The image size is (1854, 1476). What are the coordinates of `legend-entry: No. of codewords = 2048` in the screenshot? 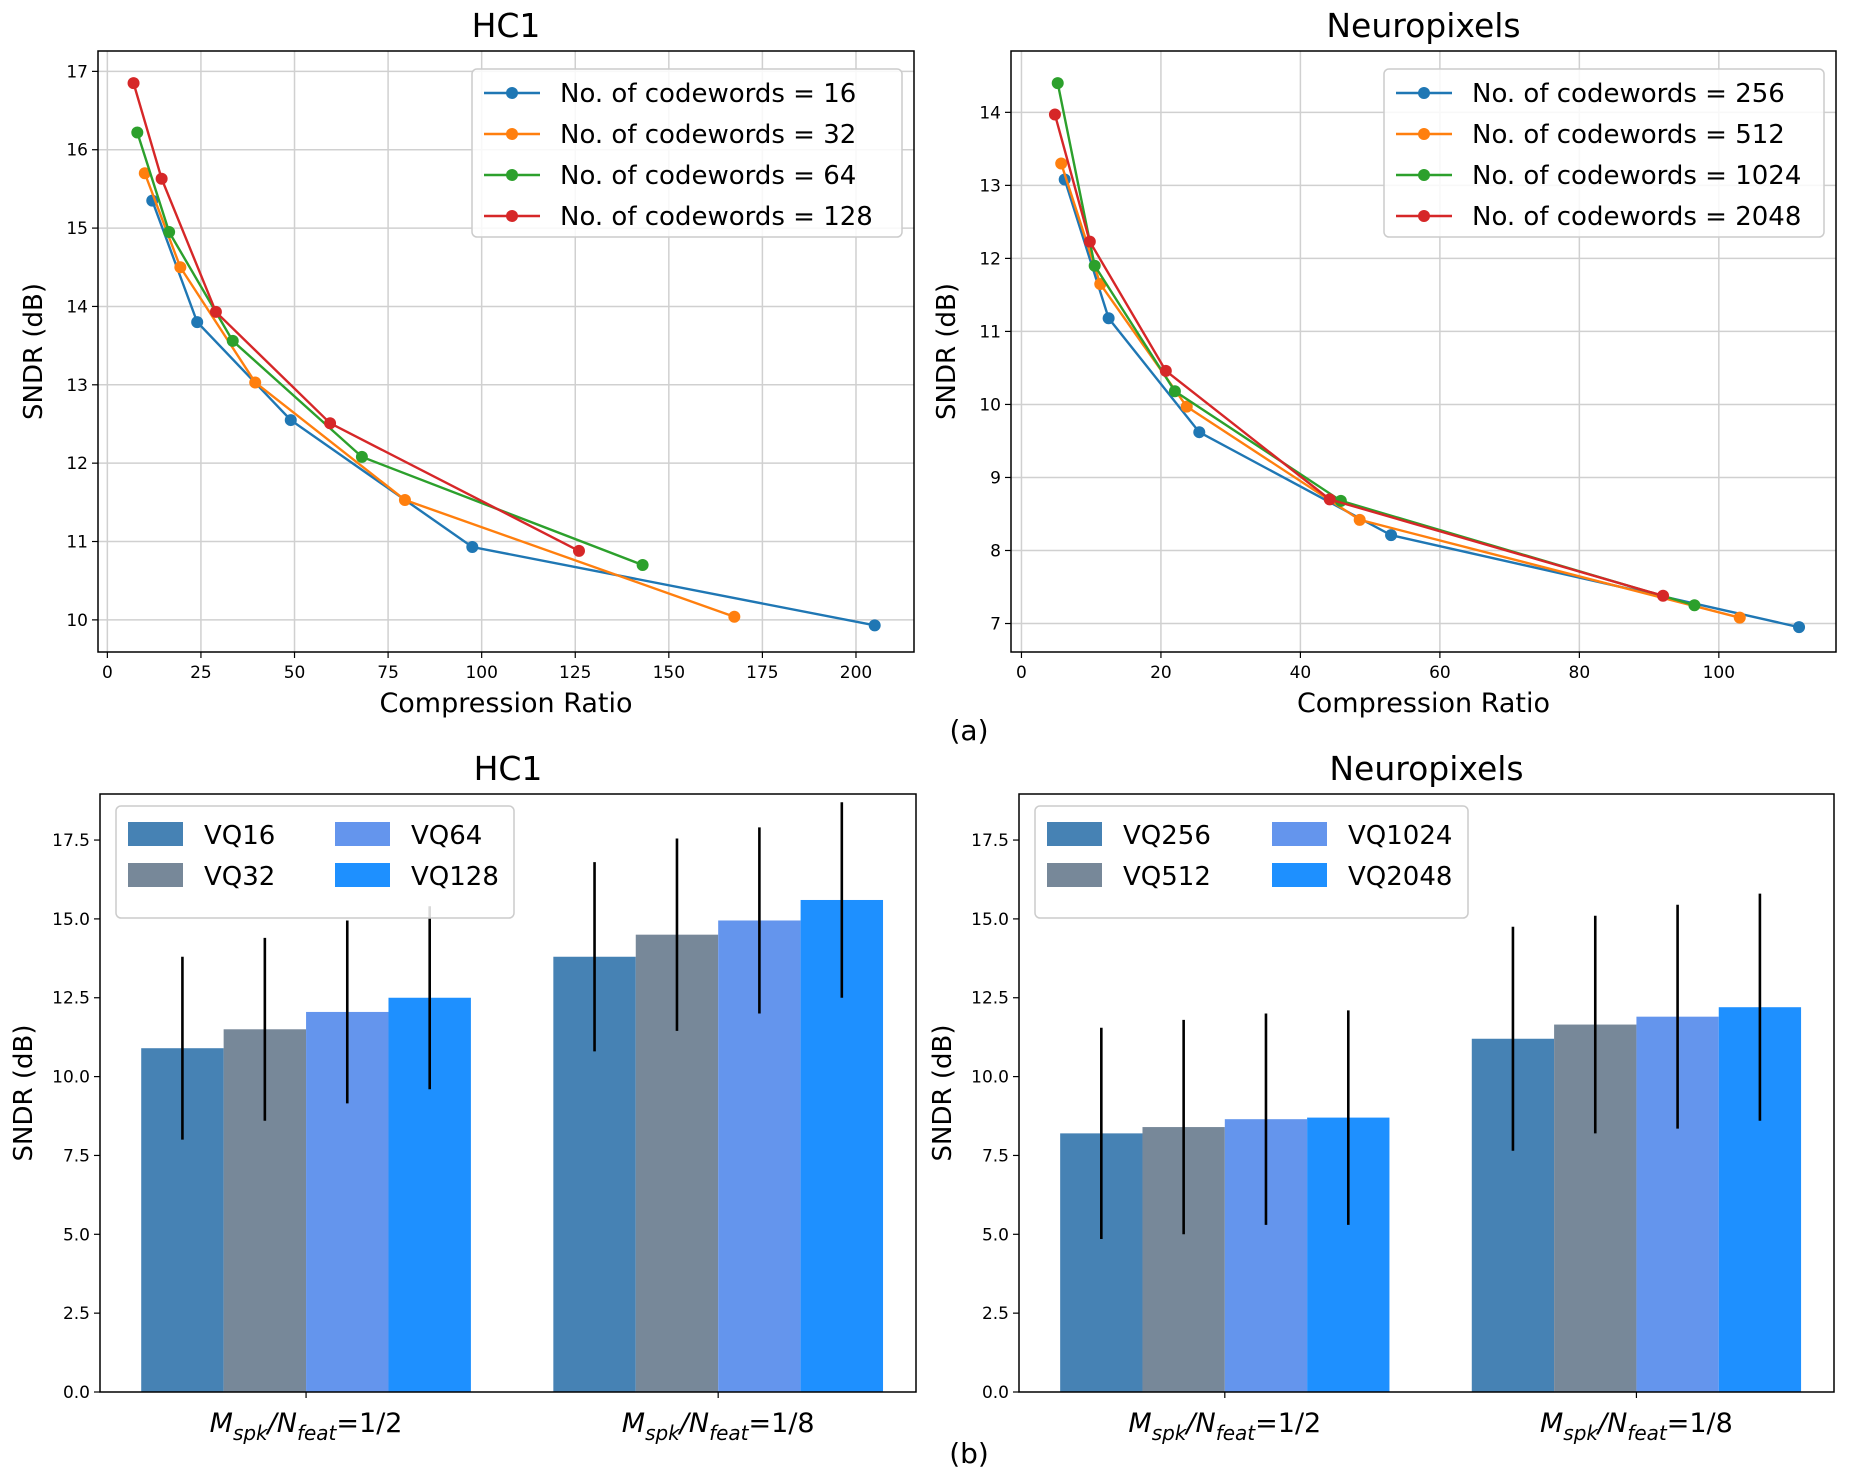 It's located at (1636, 217).